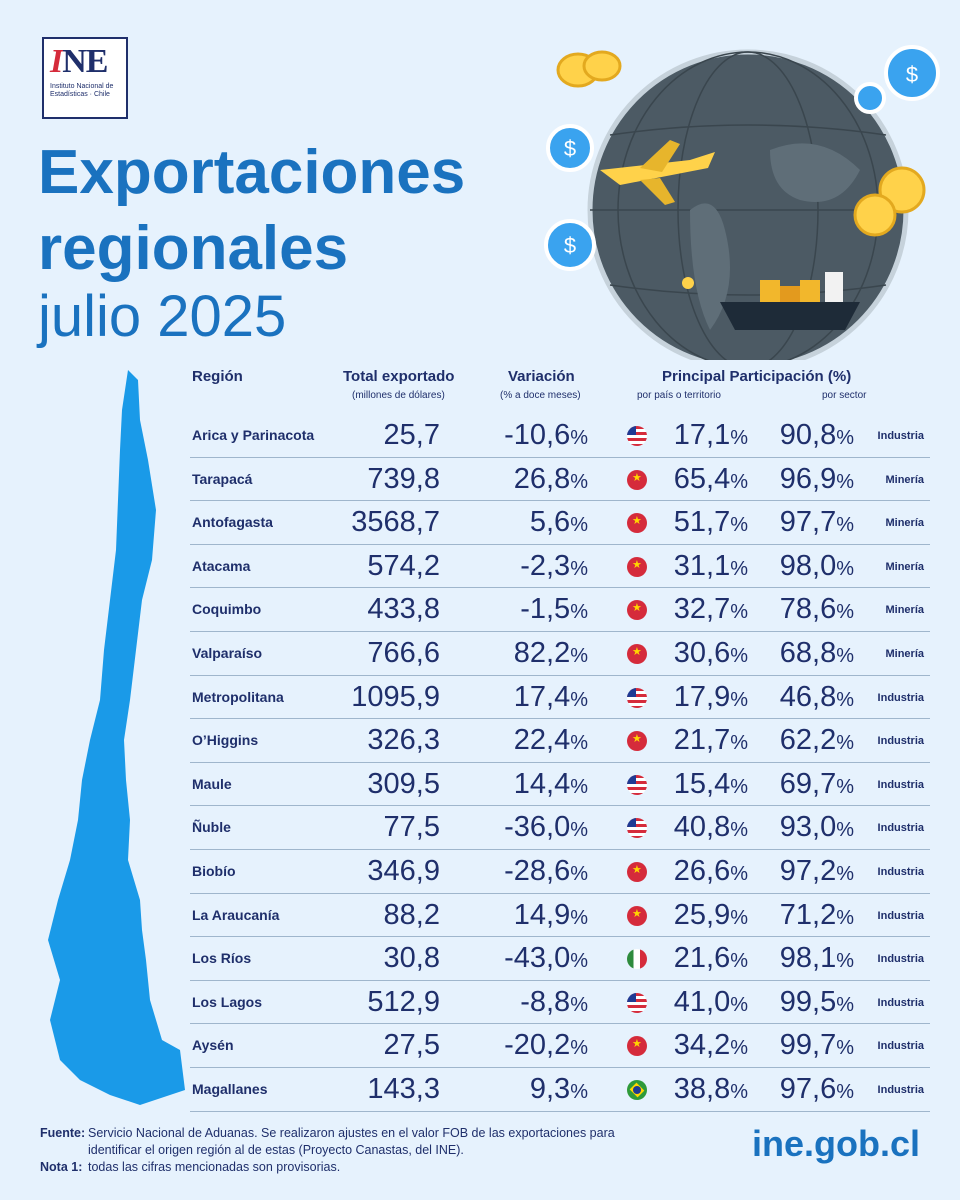  I want to click on variation-value: 17,4%, so click(550, 696).